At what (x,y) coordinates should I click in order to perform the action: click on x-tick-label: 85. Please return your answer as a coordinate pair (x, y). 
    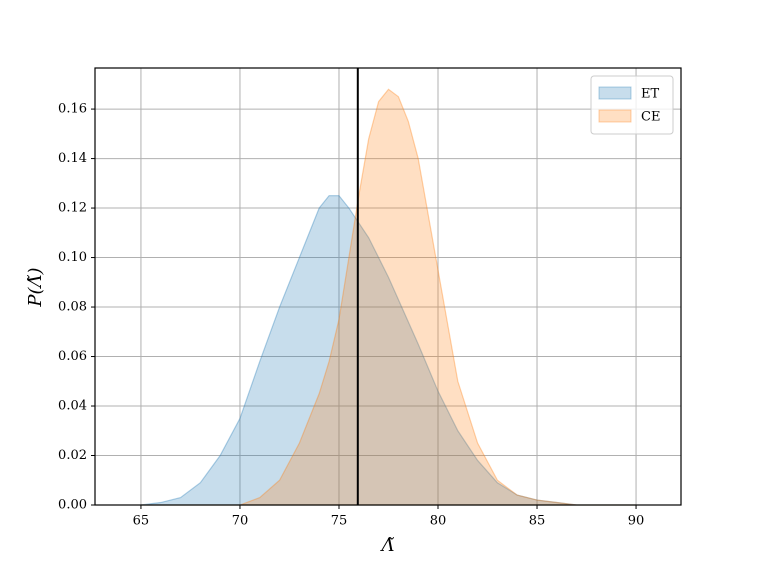
    Looking at the image, I should click on (537, 521).